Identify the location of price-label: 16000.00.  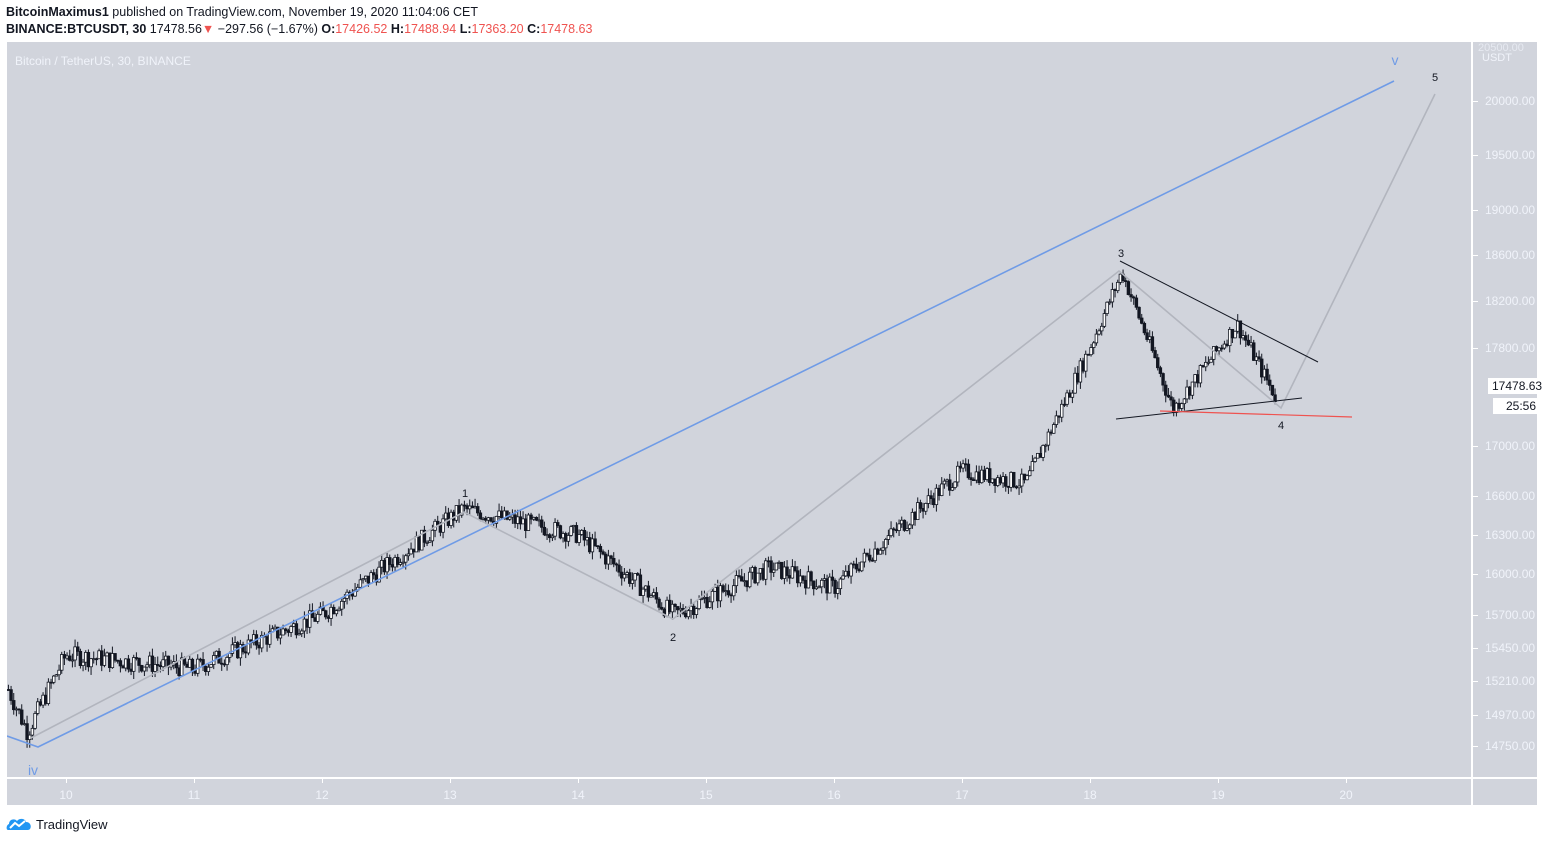
(1510, 574).